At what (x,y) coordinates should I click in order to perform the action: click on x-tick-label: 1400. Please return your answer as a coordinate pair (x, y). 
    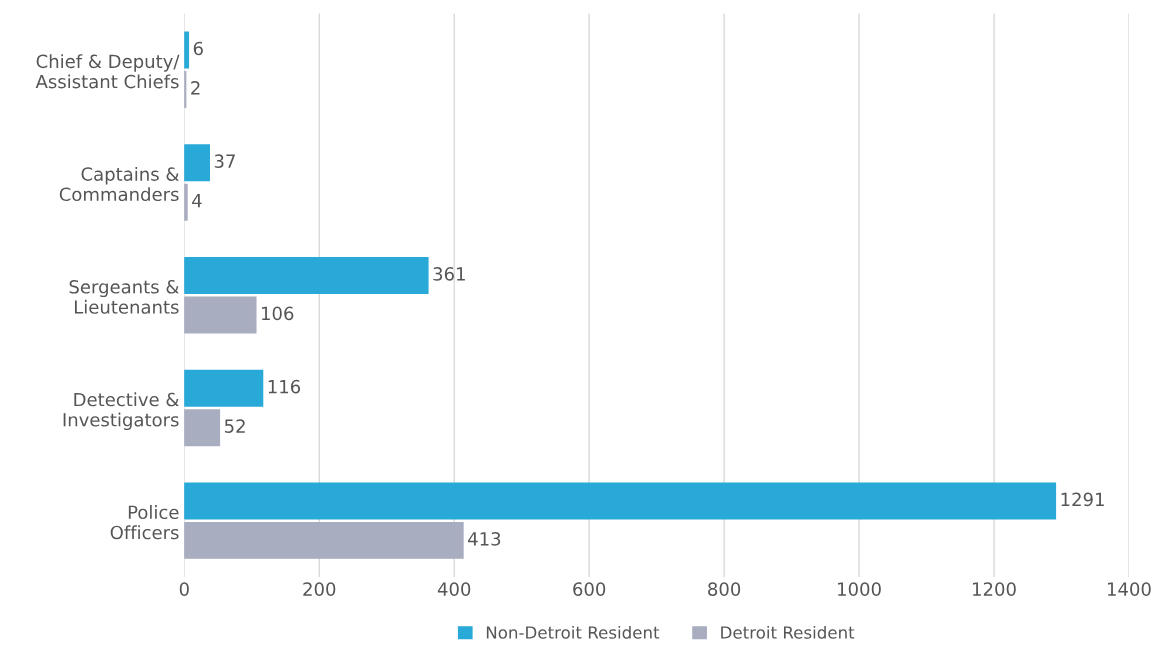
    Looking at the image, I should click on (1129, 589).